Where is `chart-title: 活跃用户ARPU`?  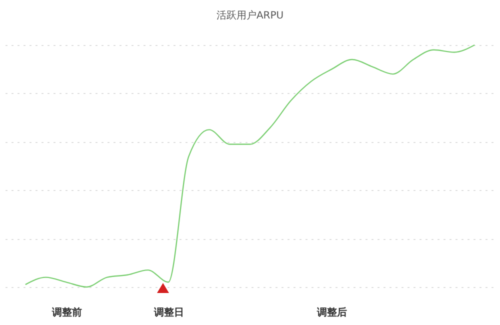
chart-title: 活跃用户ARPU is located at coordinates (250, 15).